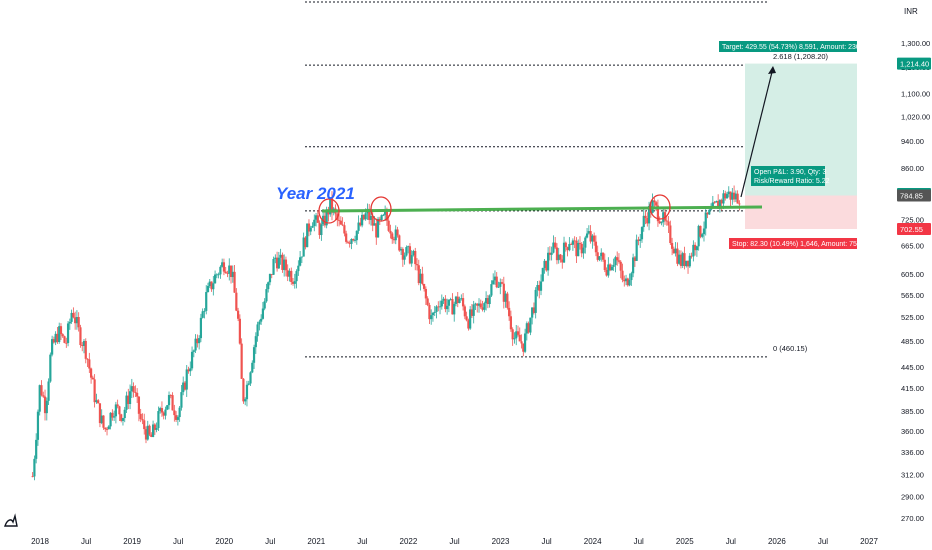 The image size is (932, 550). What do you see at coordinates (912, 317) in the screenshot?
I see `y-tick-label: 525.00` at bounding box center [912, 317].